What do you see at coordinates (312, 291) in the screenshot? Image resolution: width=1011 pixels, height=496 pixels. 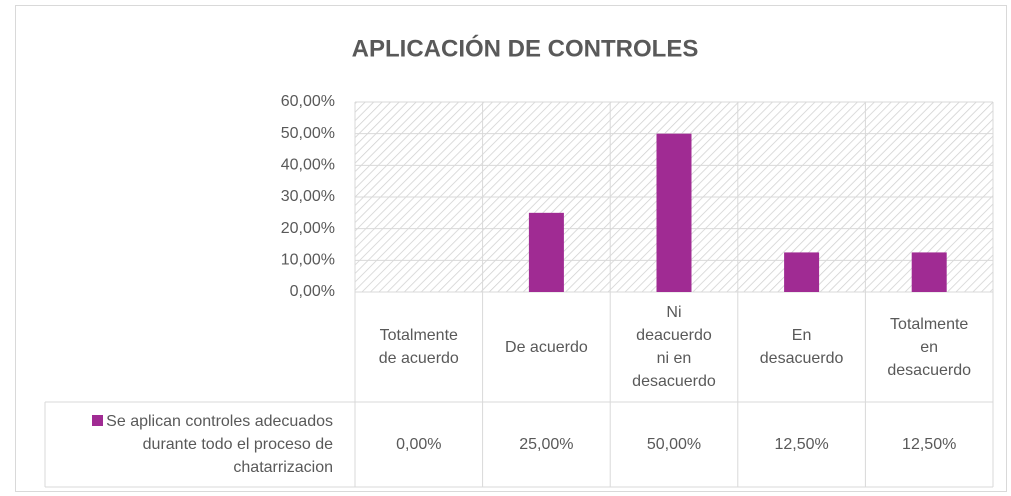 I see `y-tick-label: 0,00%` at bounding box center [312, 291].